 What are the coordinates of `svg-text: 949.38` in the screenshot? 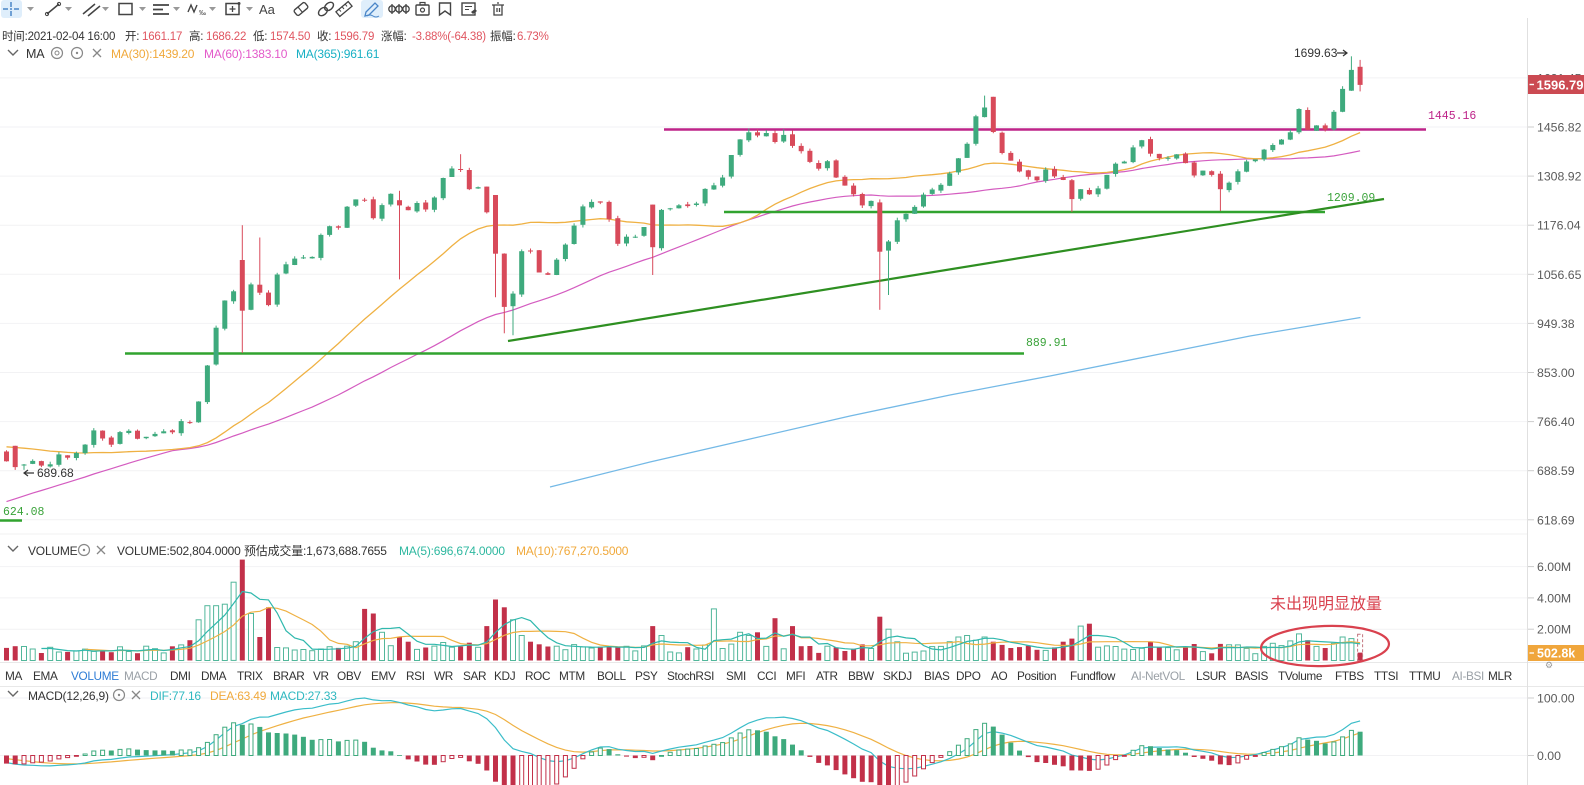 It's located at (1556, 324).